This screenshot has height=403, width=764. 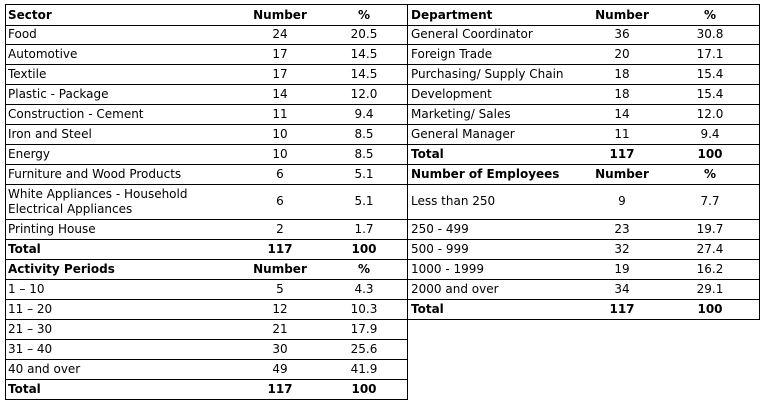 What do you see at coordinates (206, 114) in the screenshot?
I see `sector-table-row: Construction - Cement 11 9.4` at bounding box center [206, 114].